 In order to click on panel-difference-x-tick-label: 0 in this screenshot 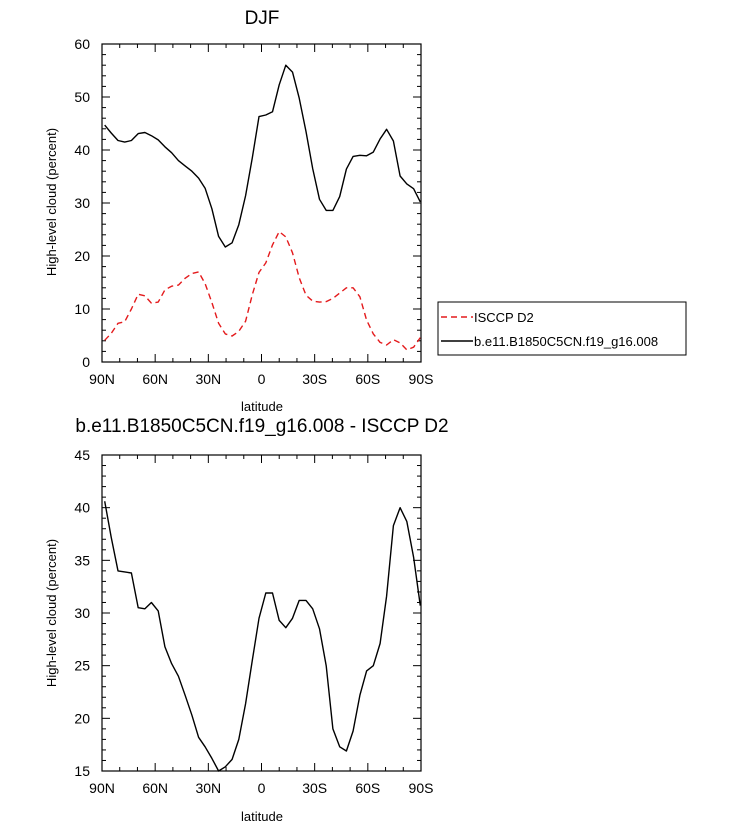, I will do `click(262, 788)`.